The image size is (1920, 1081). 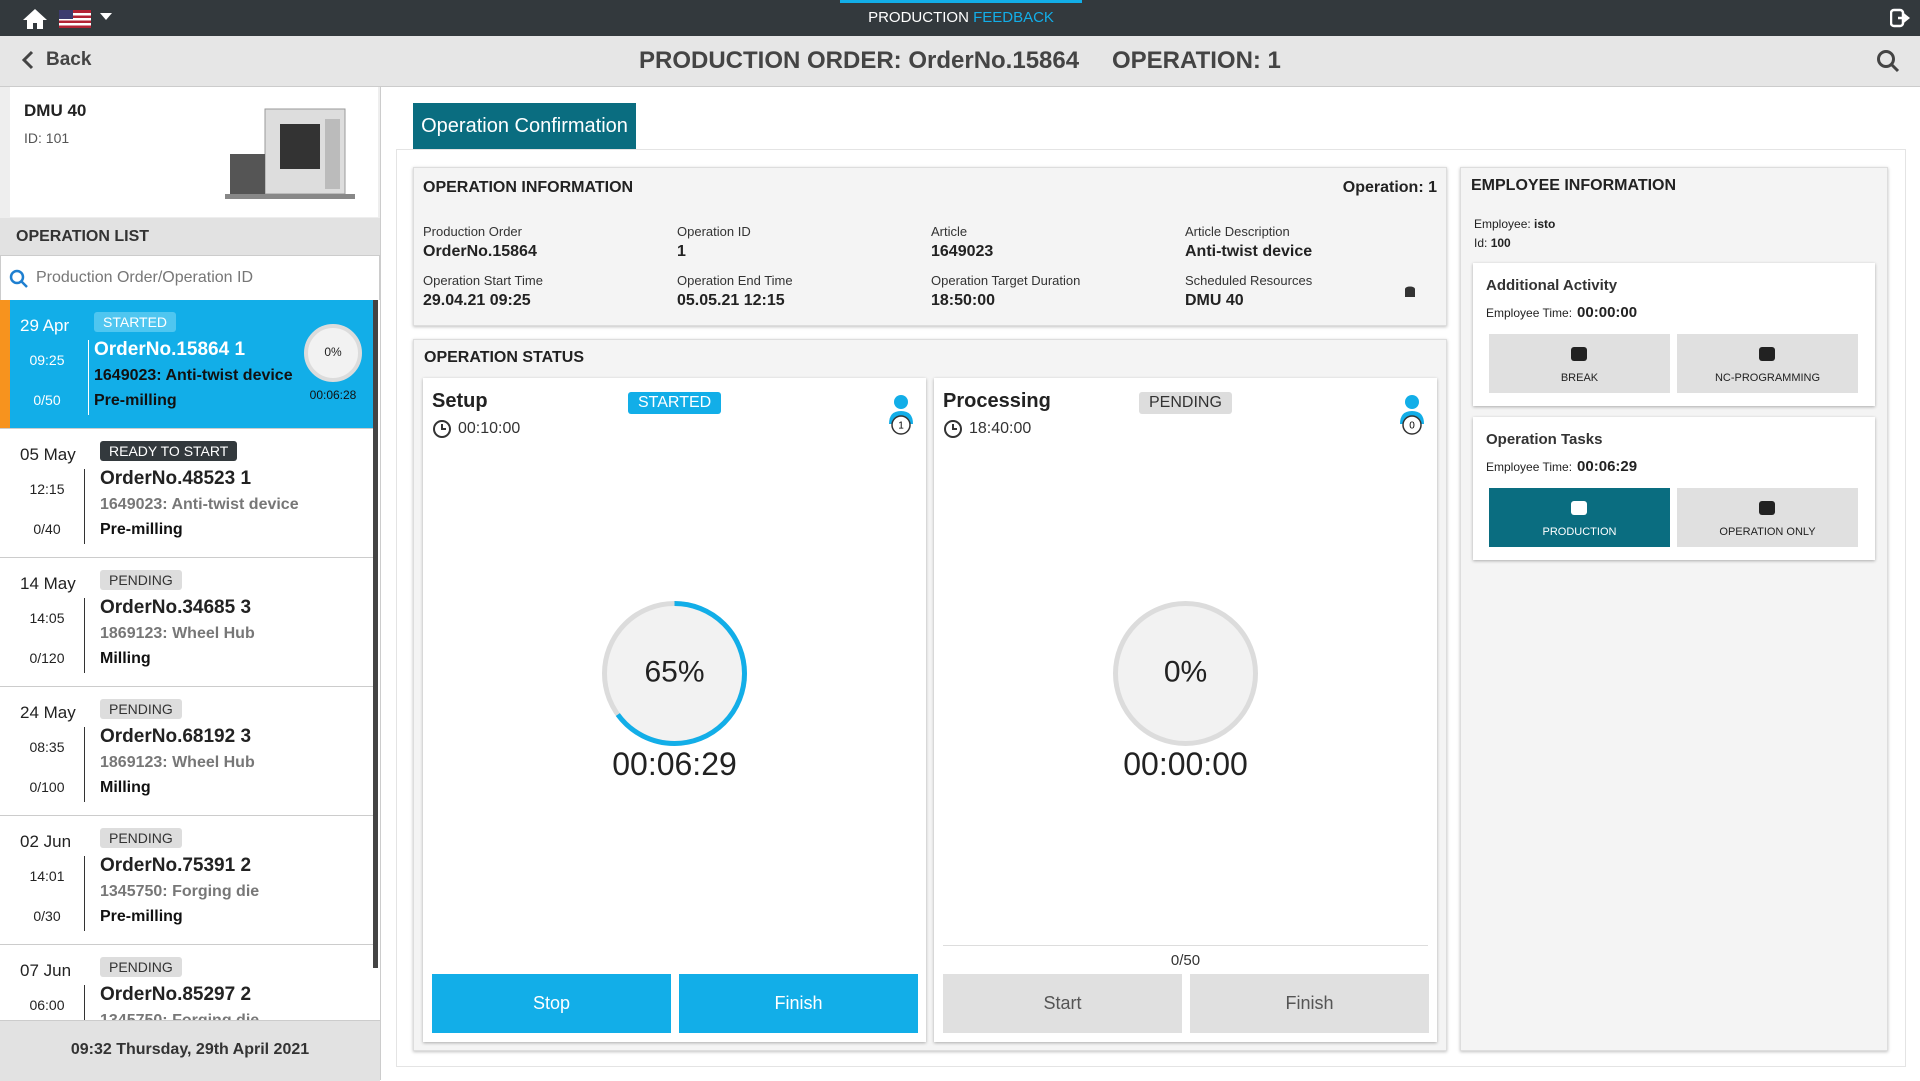 I want to click on status-title: OPERATION STATUS, so click(x=504, y=357).